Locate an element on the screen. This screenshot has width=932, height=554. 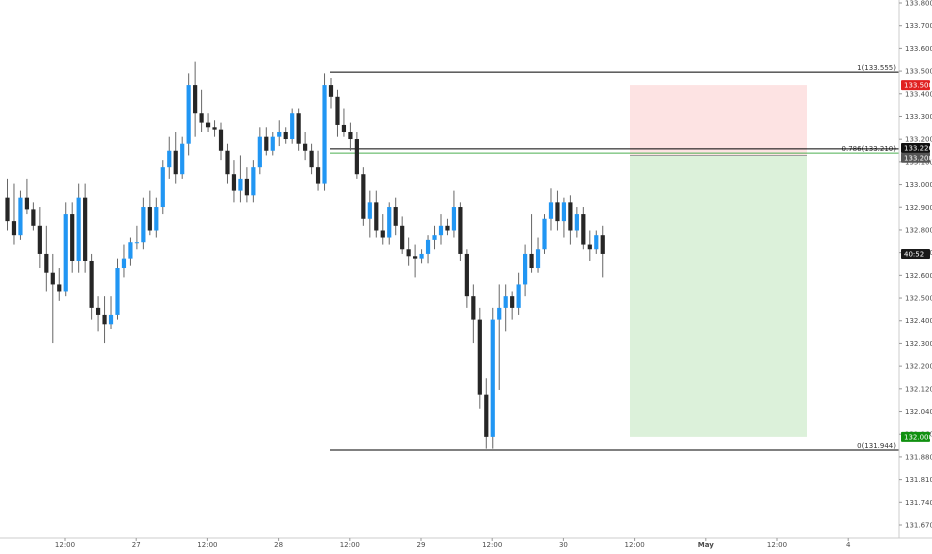
time-tick-label: 27 is located at coordinates (136, 545).